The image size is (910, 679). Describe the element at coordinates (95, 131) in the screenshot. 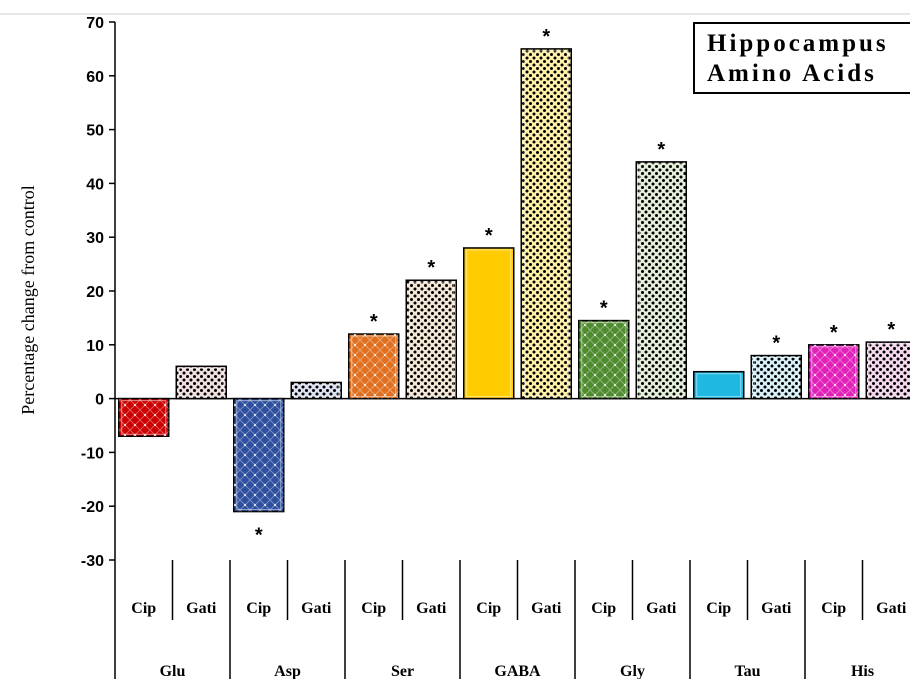

I see `y-tick-label: 50` at that location.